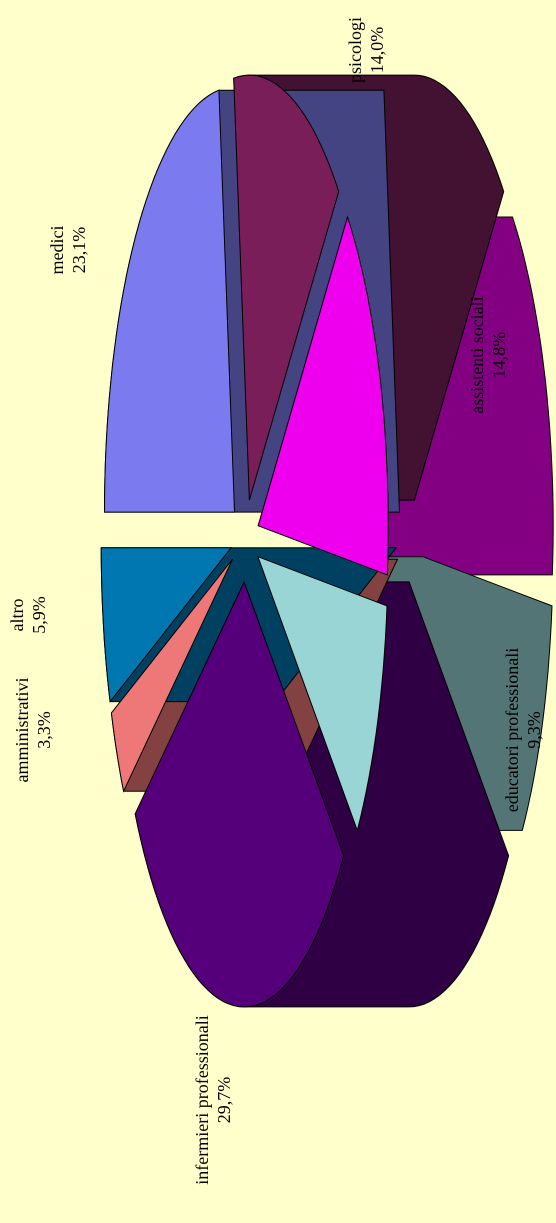 Image resolution: width=556 pixels, height=1223 pixels. What do you see at coordinates (355, 50) in the screenshot?
I see `slice-label: psicologi` at bounding box center [355, 50].